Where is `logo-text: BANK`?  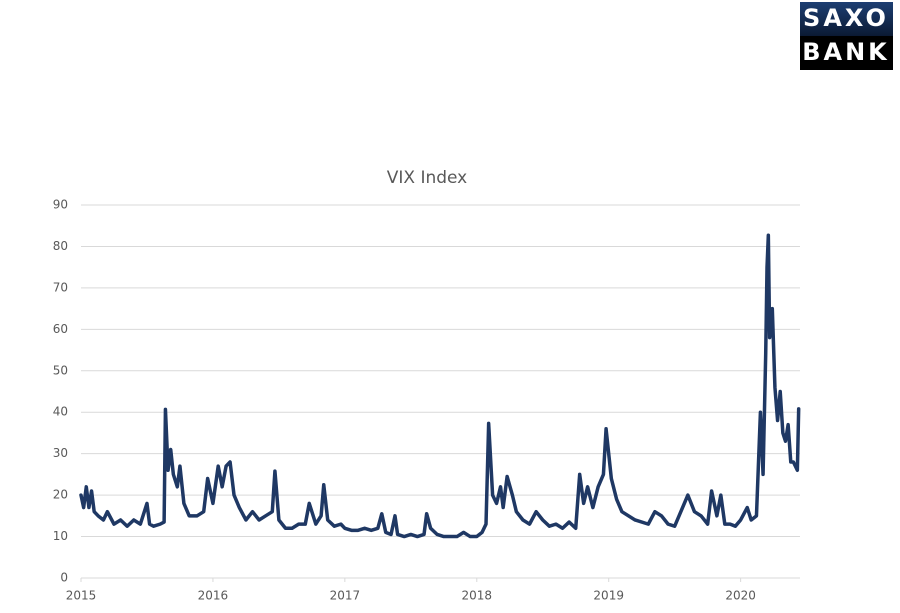 logo-text: BANK is located at coordinates (846, 52).